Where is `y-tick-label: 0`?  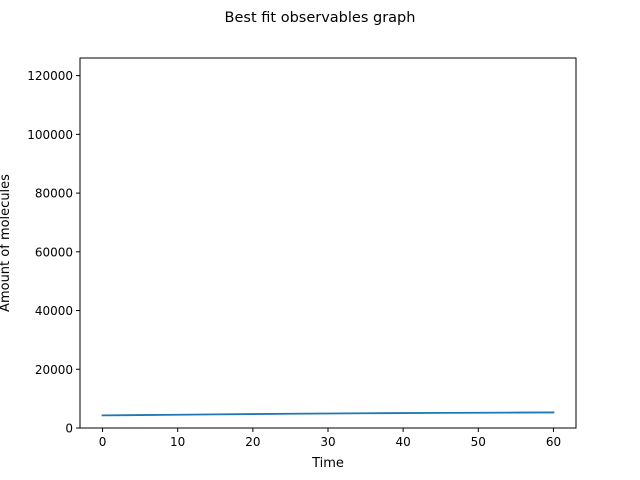 y-tick-label: 0 is located at coordinates (69, 429).